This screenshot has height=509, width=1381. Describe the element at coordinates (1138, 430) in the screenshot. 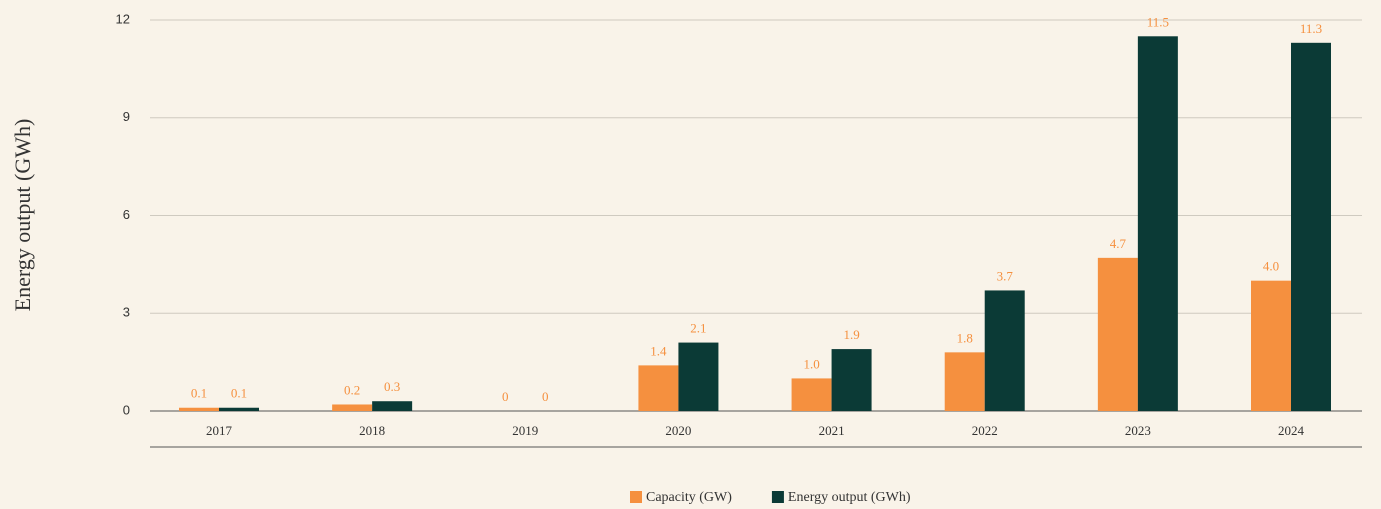

I see `x-tick-label: 2023` at that location.